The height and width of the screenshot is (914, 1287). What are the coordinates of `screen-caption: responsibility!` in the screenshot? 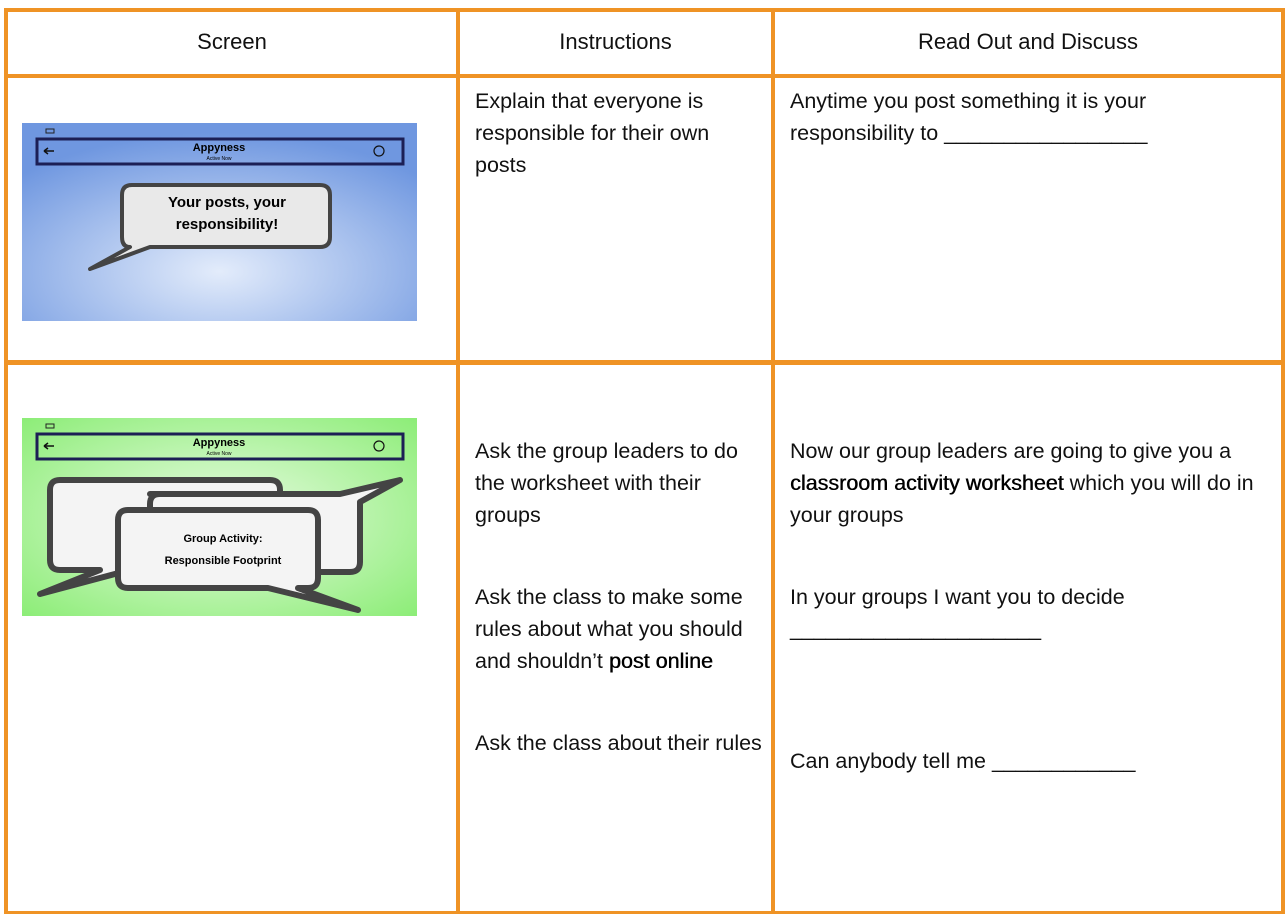 It's located at (227, 224).